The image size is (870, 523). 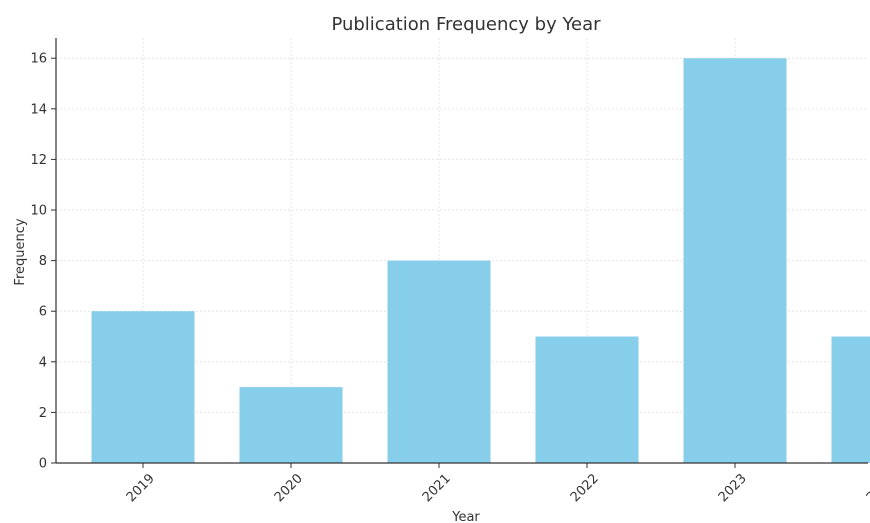 I want to click on y-tick-label: 8, so click(x=43, y=261).